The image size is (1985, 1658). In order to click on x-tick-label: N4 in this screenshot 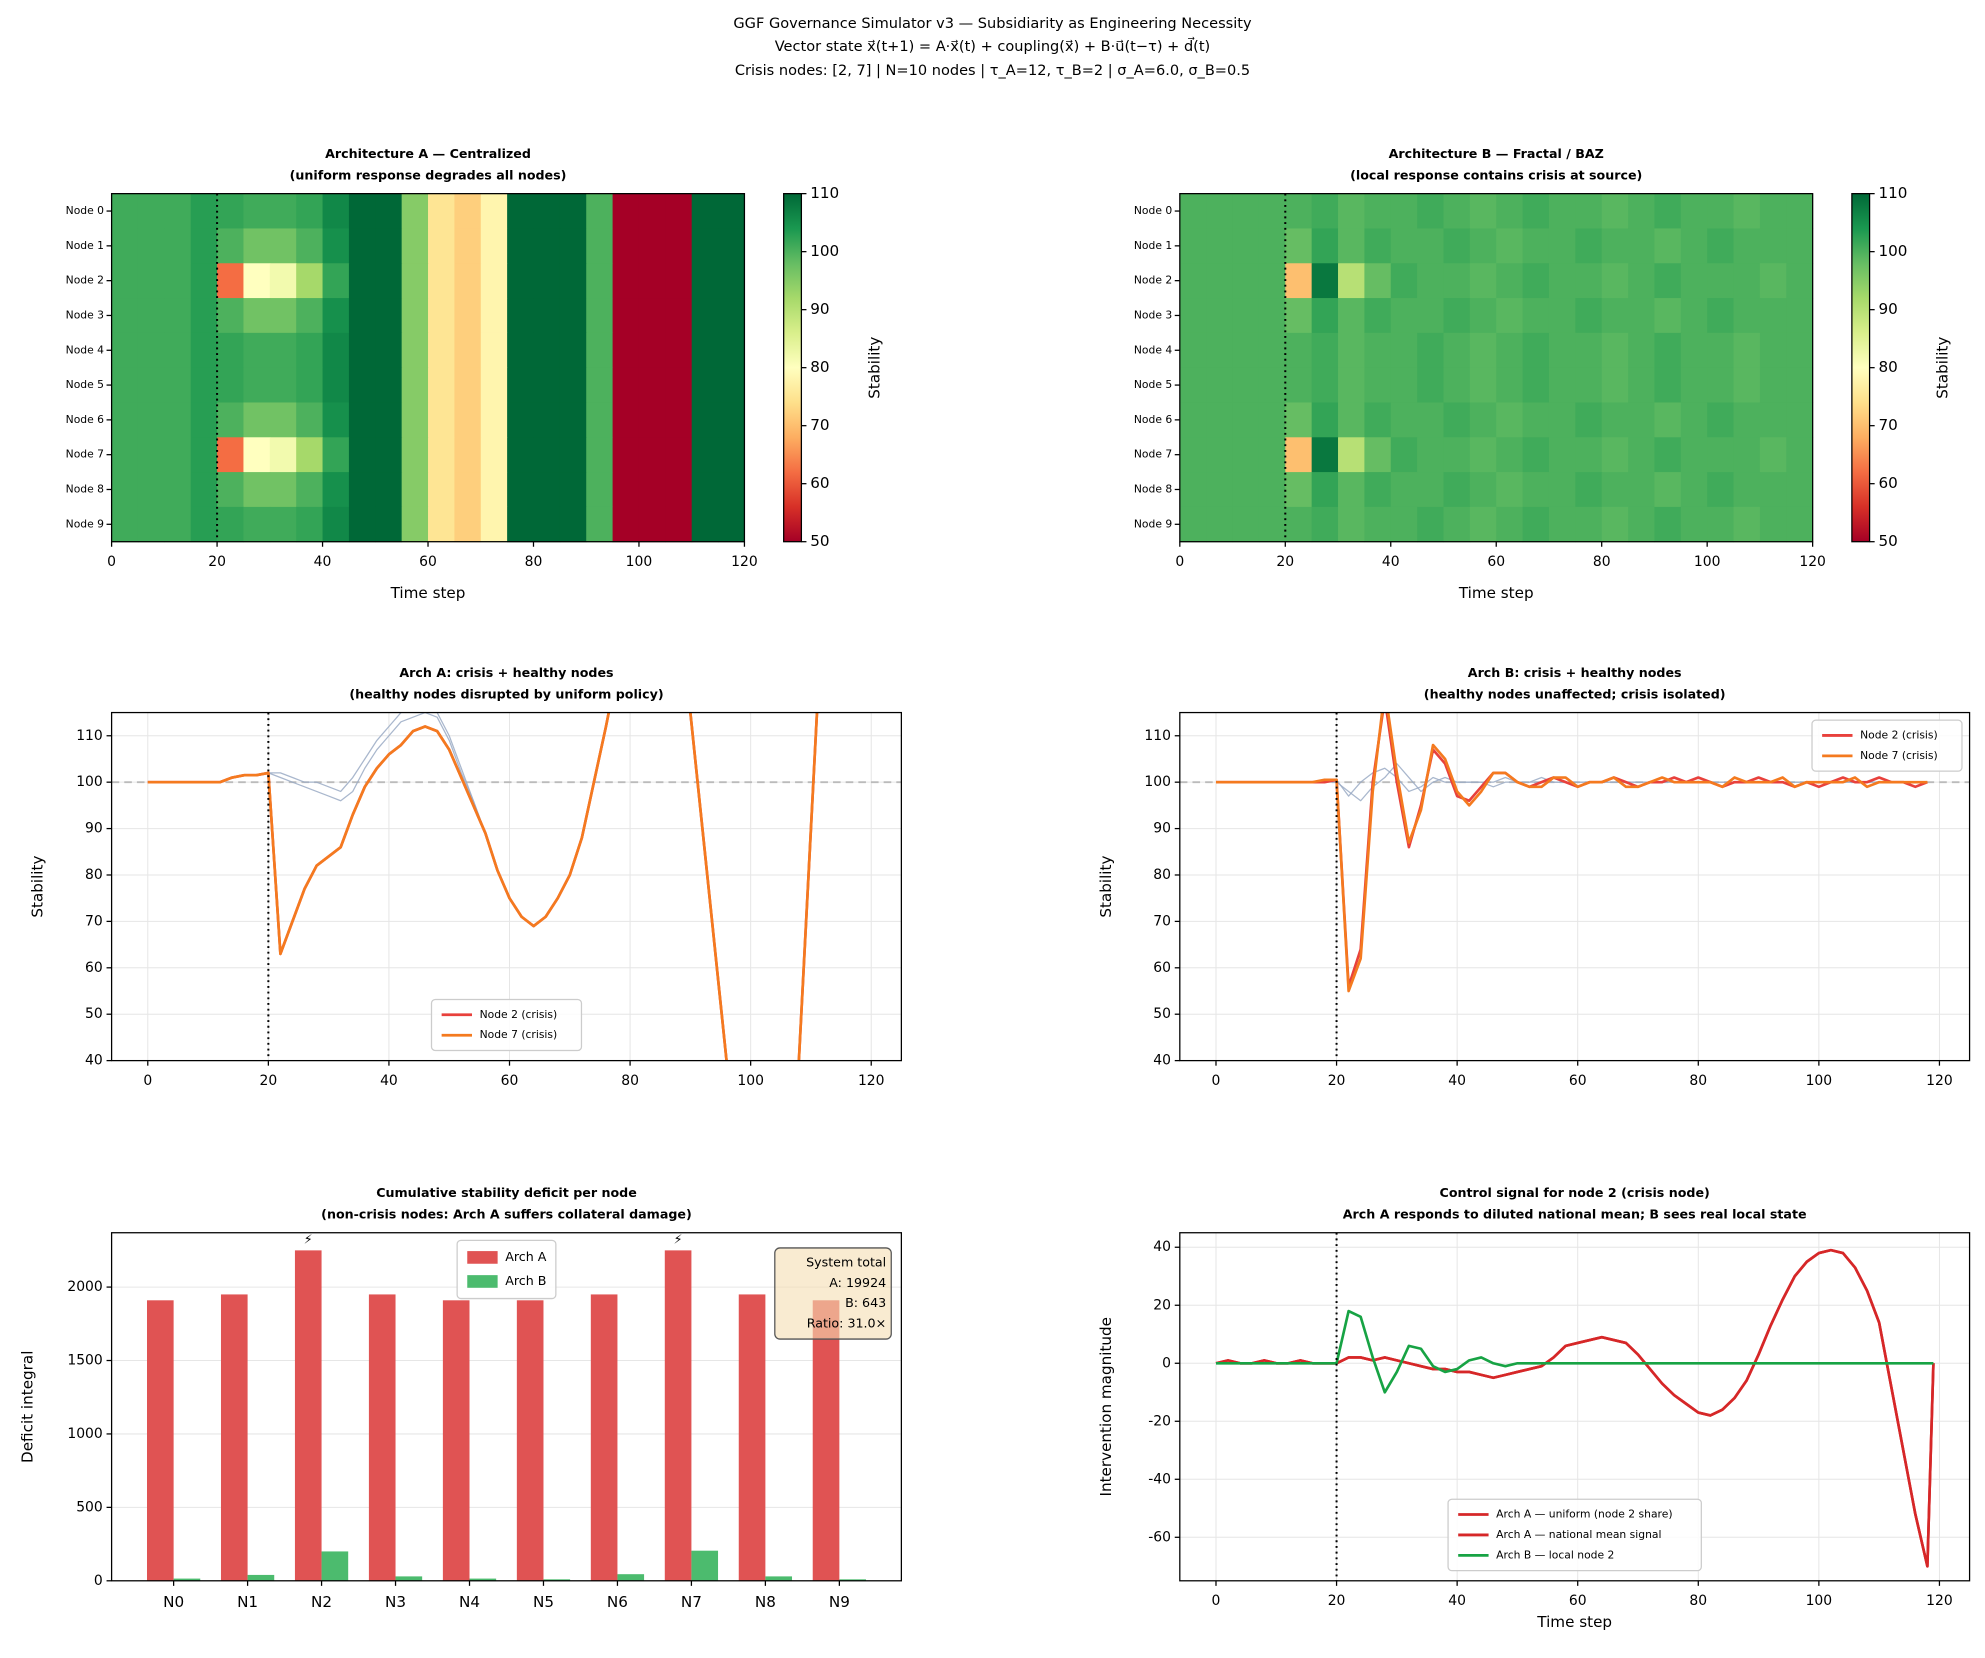, I will do `click(469, 1602)`.